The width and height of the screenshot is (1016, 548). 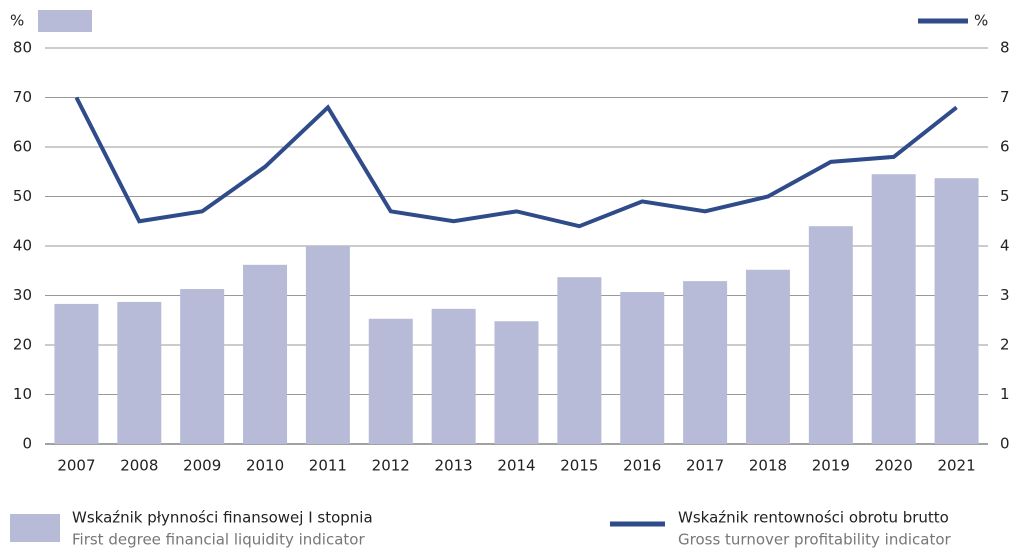 What do you see at coordinates (1005, 295) in the screenshot?
I see `y2-tick-label: 3` at bounding box center [1005, 295].